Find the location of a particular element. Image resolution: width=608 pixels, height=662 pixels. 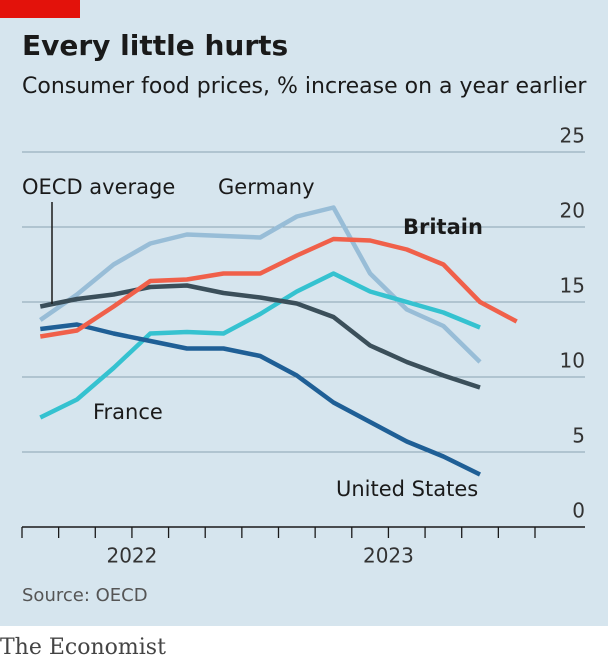

chart-title: Every little hurts is located at coordinates (155, 45).